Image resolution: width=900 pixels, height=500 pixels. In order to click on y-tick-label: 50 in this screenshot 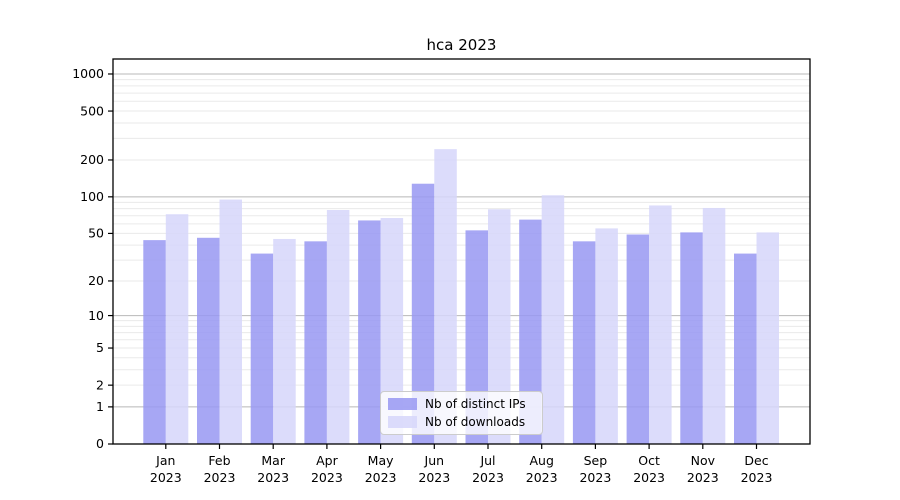, I will do `click(96, 233)`.